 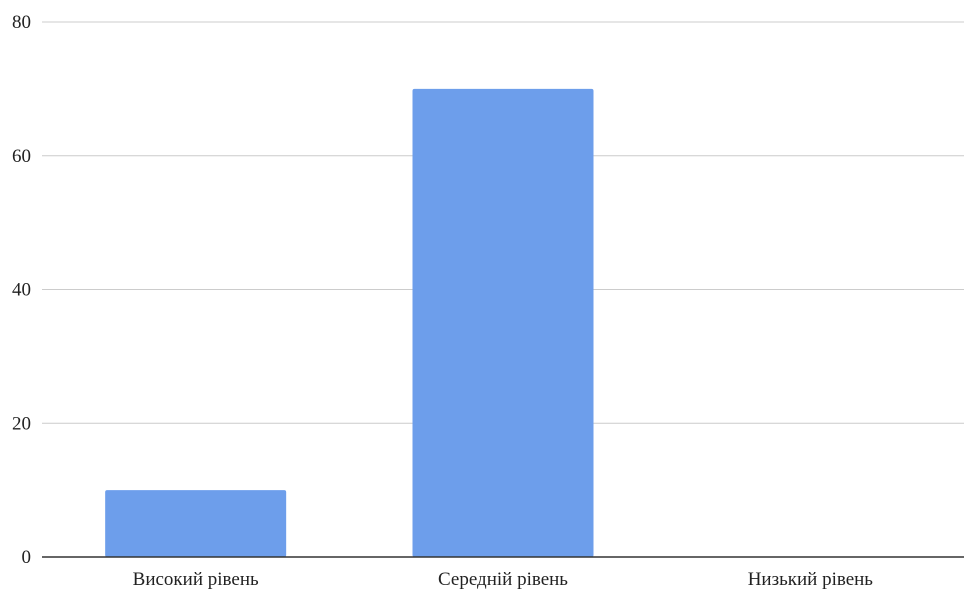 What do you see at coordinates (21, 423) in the screenshot?
I see `y-tick-label: 20` at bounding box center [21, 423].